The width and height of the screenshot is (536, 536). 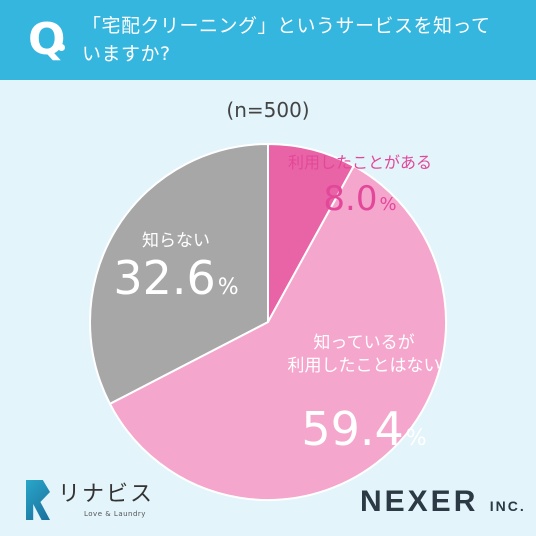 What do you see at coordinates (419, 501) in the screenshot?
I see `nexer-logo-name: NEXER` at bounding box center [419, 501].